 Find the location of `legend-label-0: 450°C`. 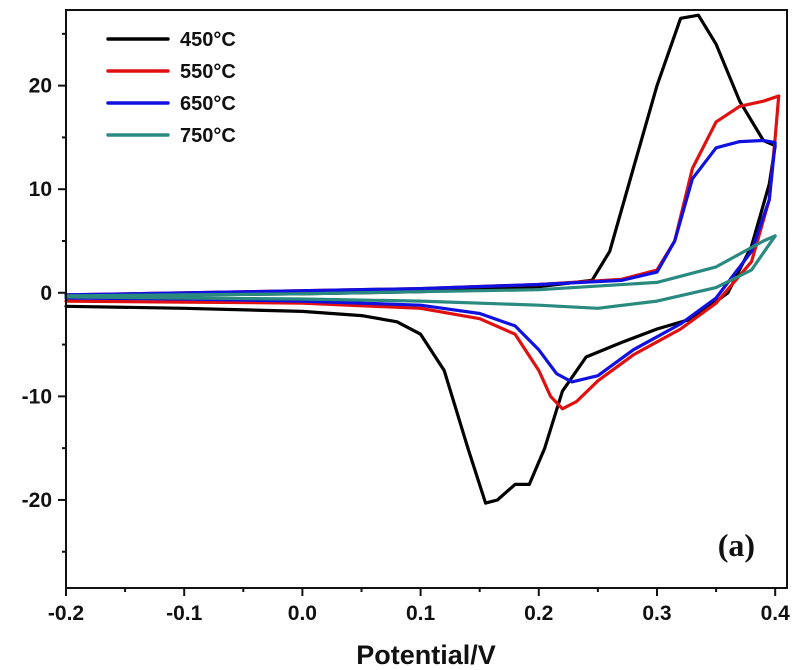

legend-label-0: 450°C is located at coordinates (208, 40).